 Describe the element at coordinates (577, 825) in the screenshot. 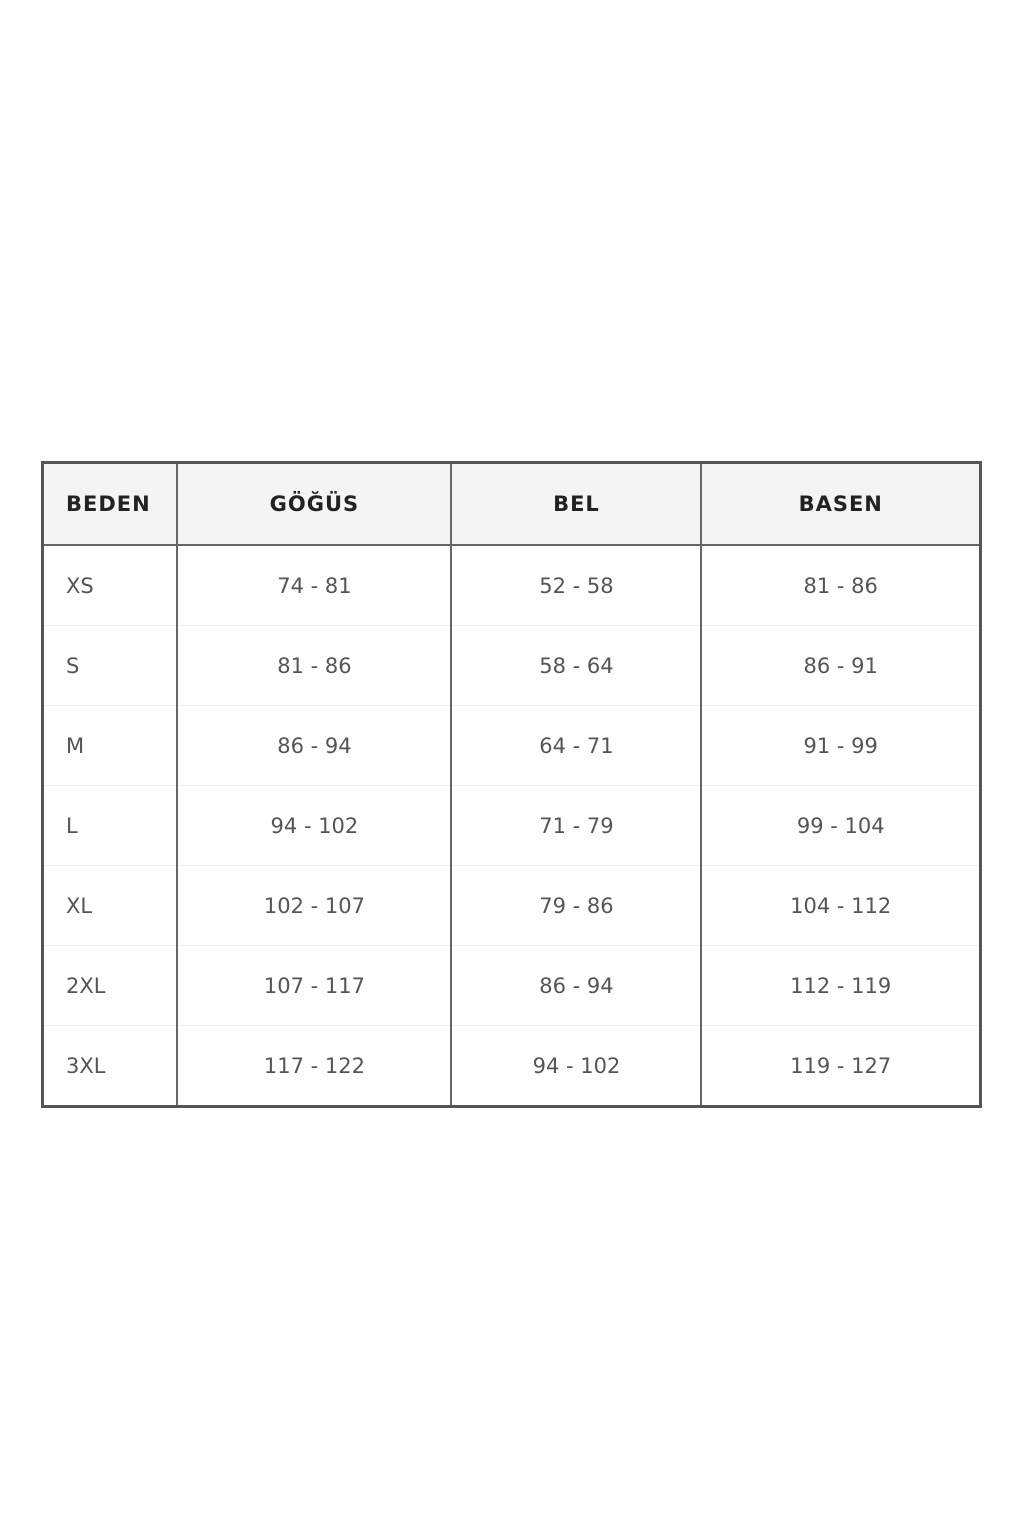

I see `cell-waist: 71 - 79` at that location.